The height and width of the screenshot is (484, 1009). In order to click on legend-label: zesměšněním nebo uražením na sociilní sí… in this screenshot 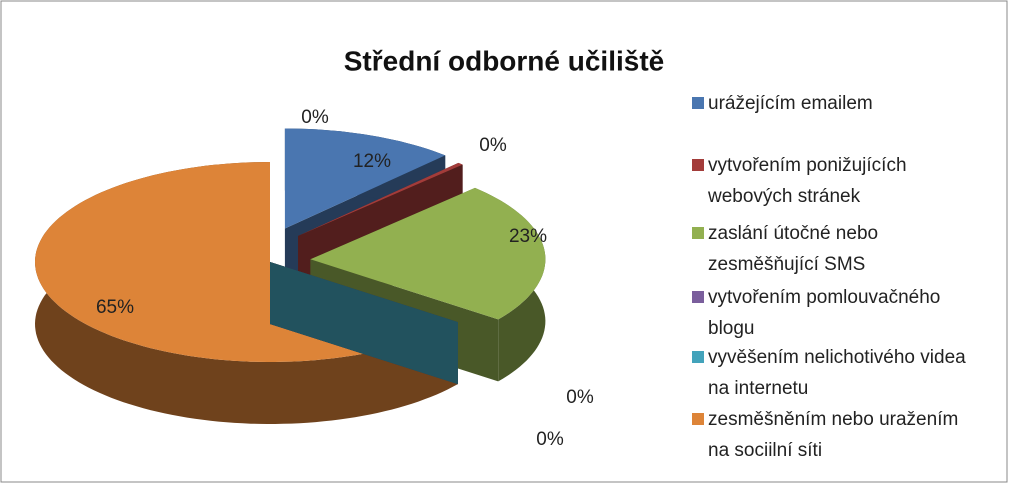, I will do `click(833, 435)`.